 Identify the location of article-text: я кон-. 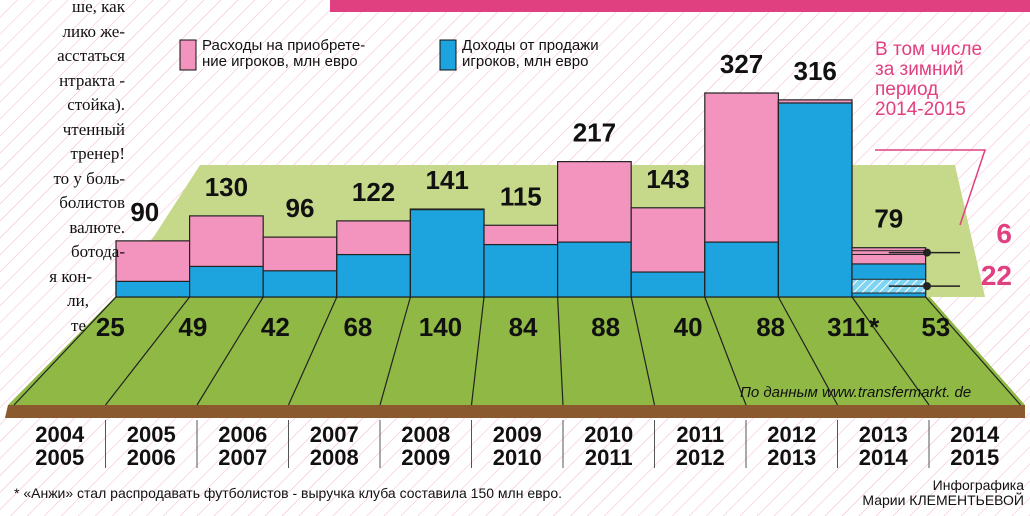
(70, 276).